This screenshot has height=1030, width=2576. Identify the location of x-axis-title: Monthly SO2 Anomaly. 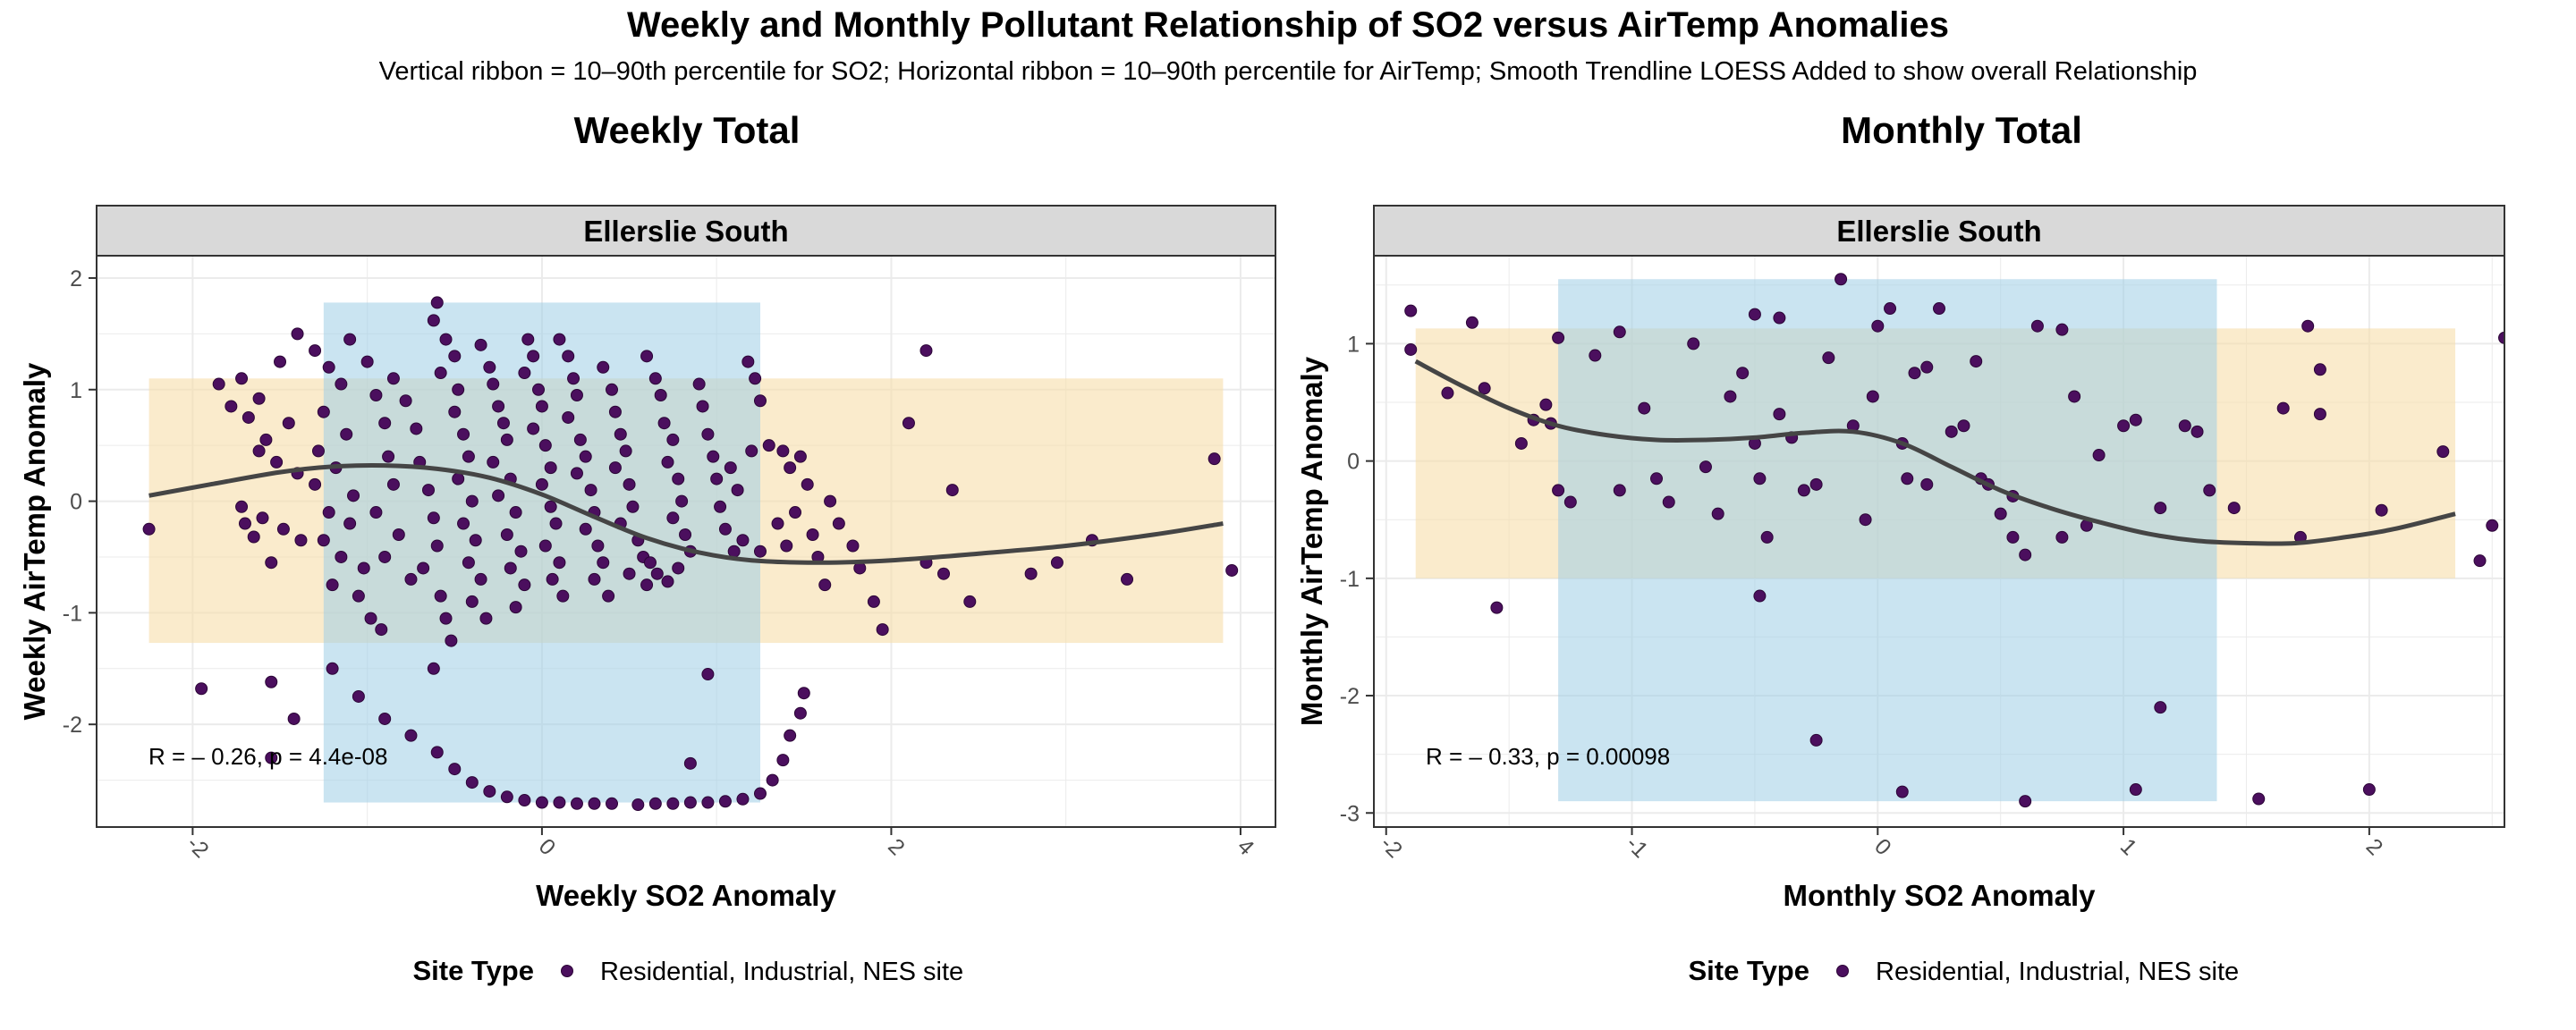
(1940, 895).